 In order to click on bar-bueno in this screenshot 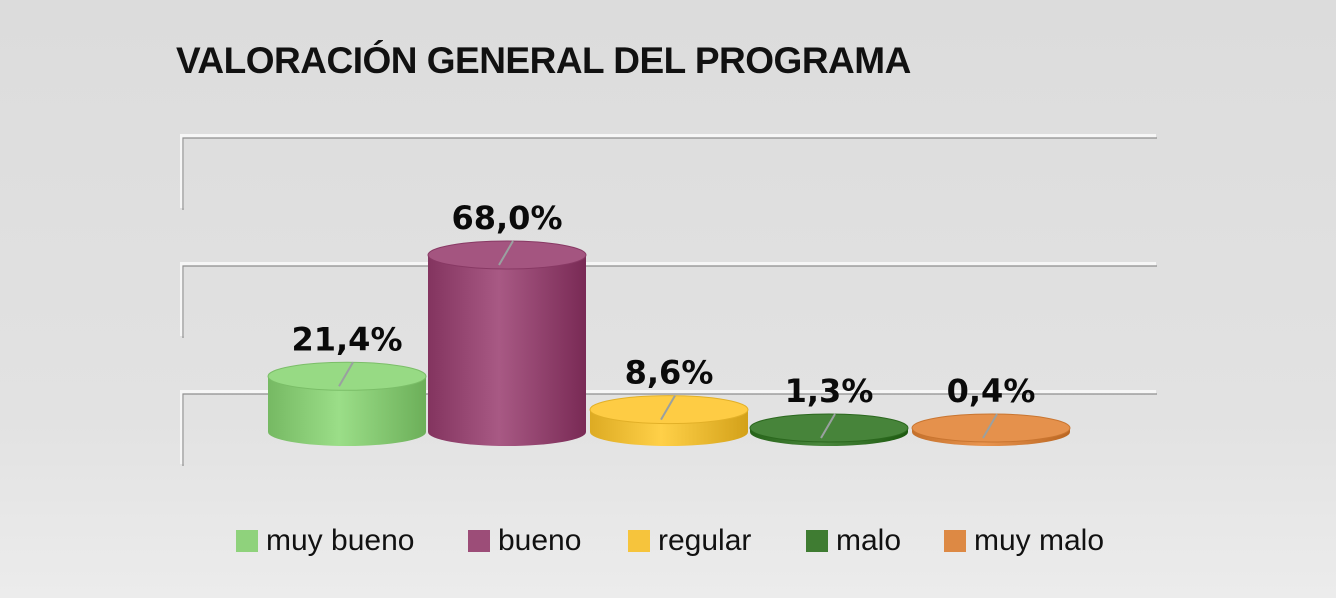, I will do `click(507, 343)`.